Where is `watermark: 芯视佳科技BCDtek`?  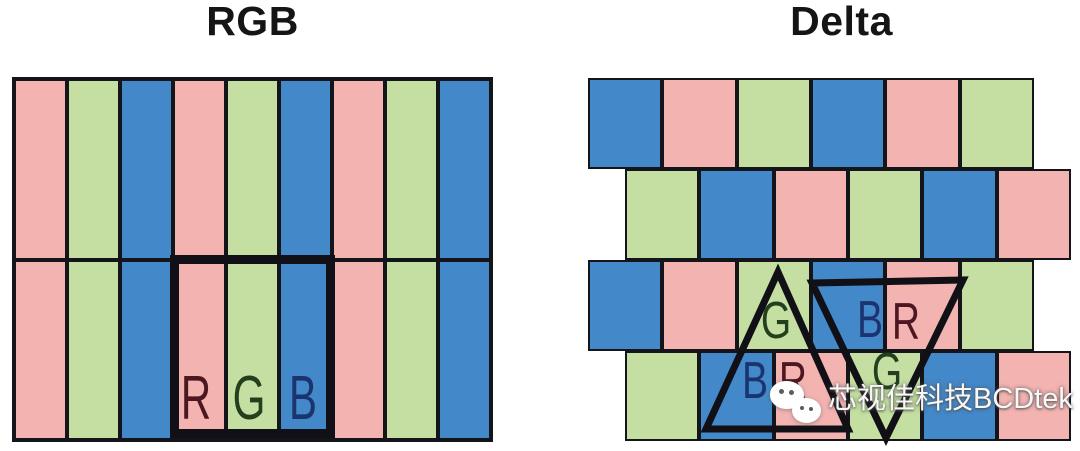
watermark: 芯视佳科技BCDtek is located at coordinates (921, 403).